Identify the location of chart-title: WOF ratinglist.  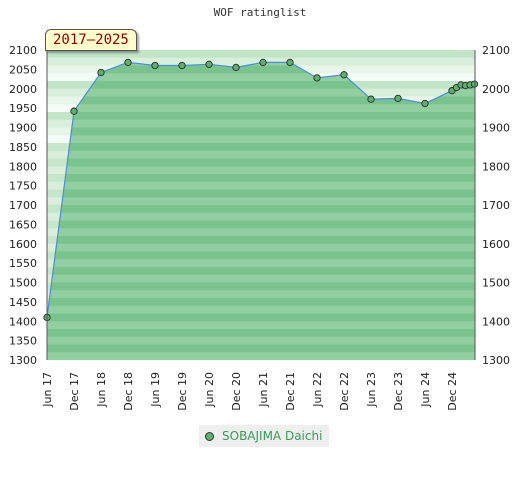
(260, 12).